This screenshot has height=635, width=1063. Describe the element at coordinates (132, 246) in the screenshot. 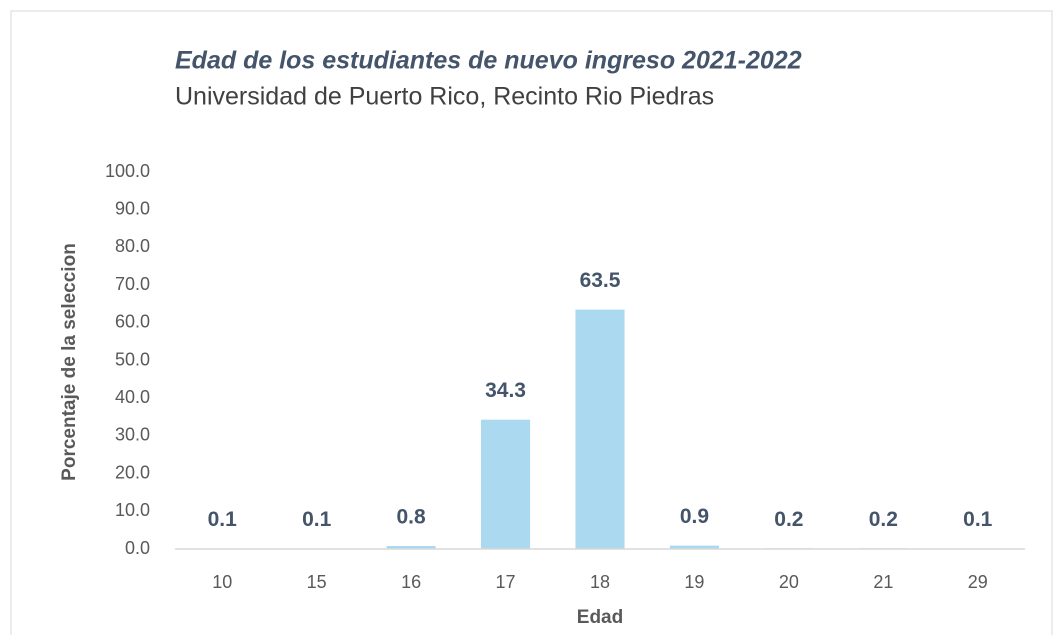

I see `y-tick-label: 80.0` at that location.